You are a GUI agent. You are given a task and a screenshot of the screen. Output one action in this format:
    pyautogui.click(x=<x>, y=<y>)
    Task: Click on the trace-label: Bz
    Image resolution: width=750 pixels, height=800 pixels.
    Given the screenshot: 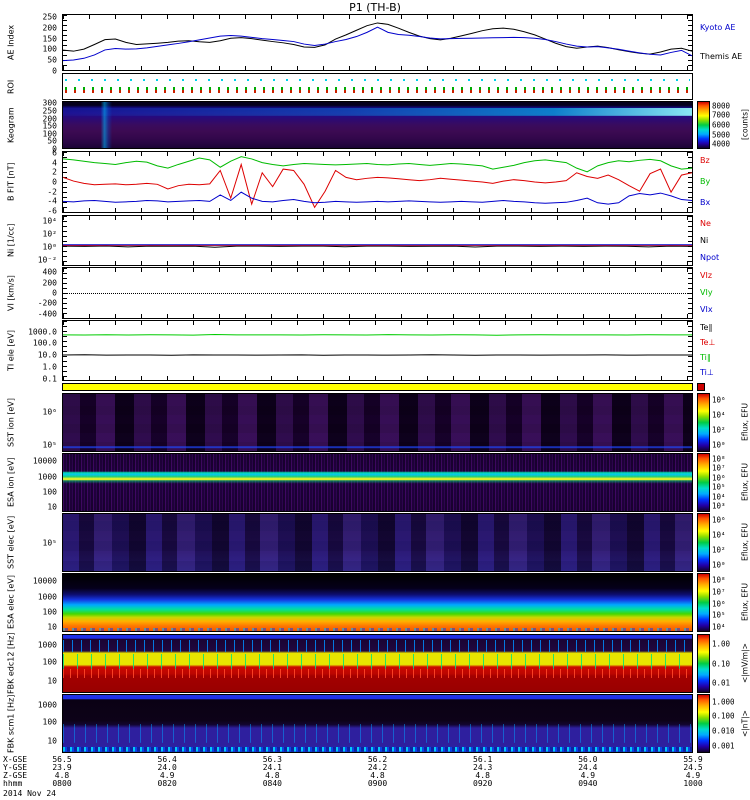 What is the action you would take?
    pyautogui.click(x=705, y=161)
    